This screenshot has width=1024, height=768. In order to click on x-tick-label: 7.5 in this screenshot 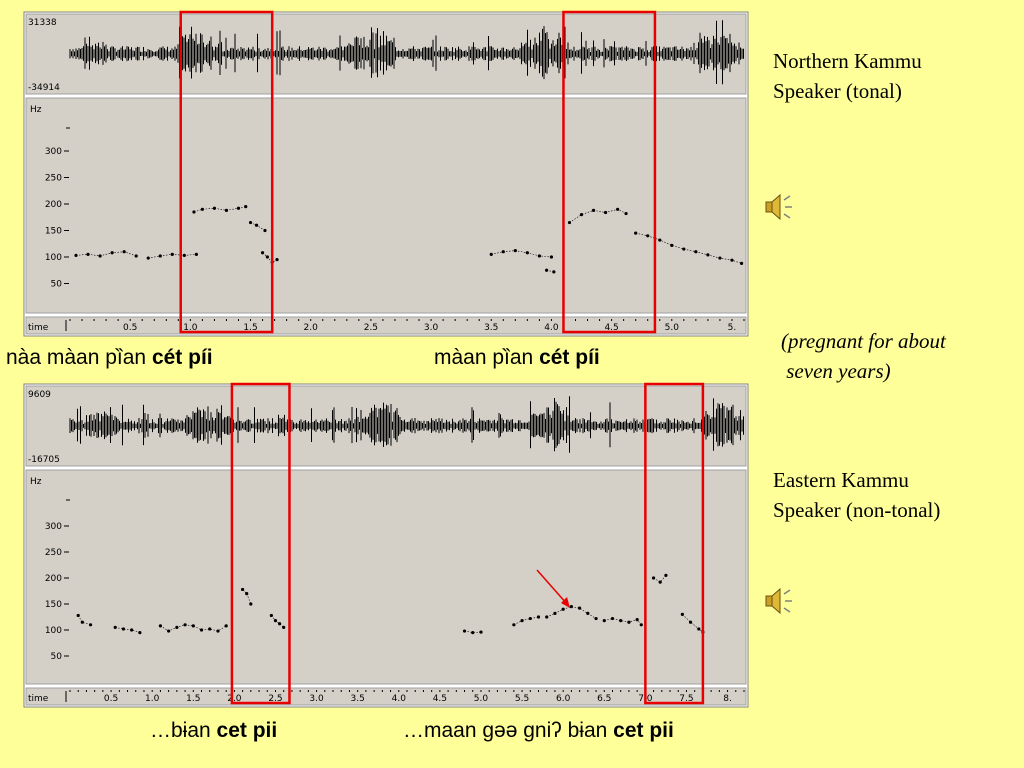, I will do `click(686, 699)`.